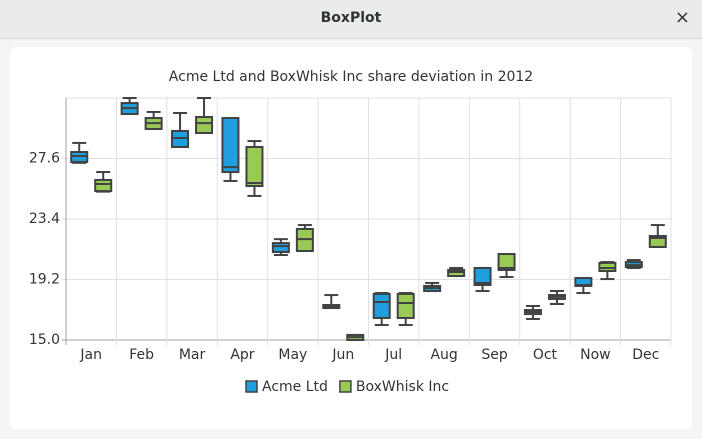 The image size is (702, 439). I want to click on y-tick-label: 27.6, so click(44, 159).